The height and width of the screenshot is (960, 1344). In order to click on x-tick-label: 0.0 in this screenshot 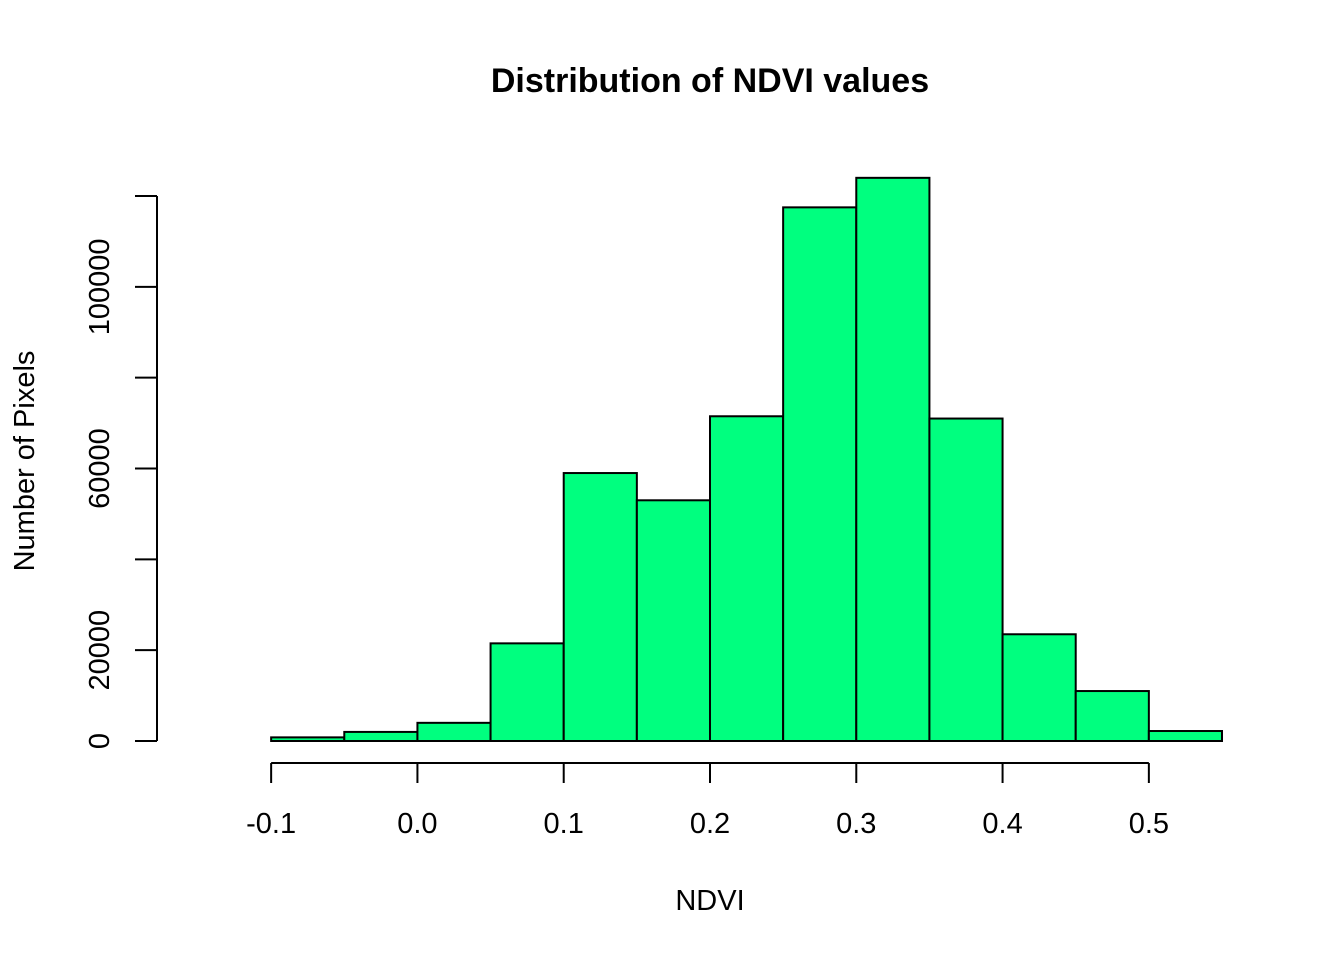, I will do `click(417, 824)`.